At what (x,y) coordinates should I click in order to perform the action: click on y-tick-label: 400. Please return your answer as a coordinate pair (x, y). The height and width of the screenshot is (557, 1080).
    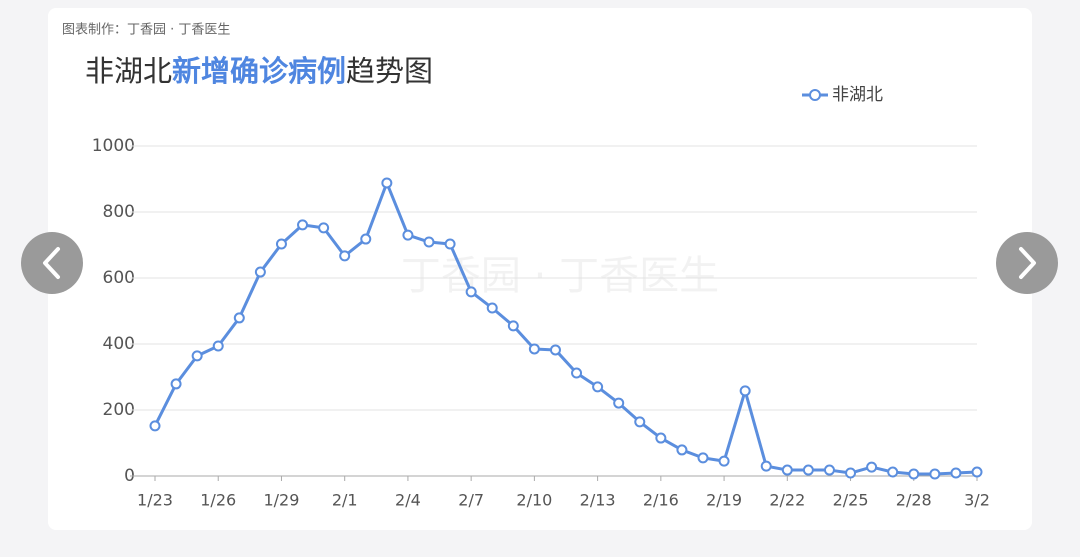
    Looking at the image, I should click on (119, 344).